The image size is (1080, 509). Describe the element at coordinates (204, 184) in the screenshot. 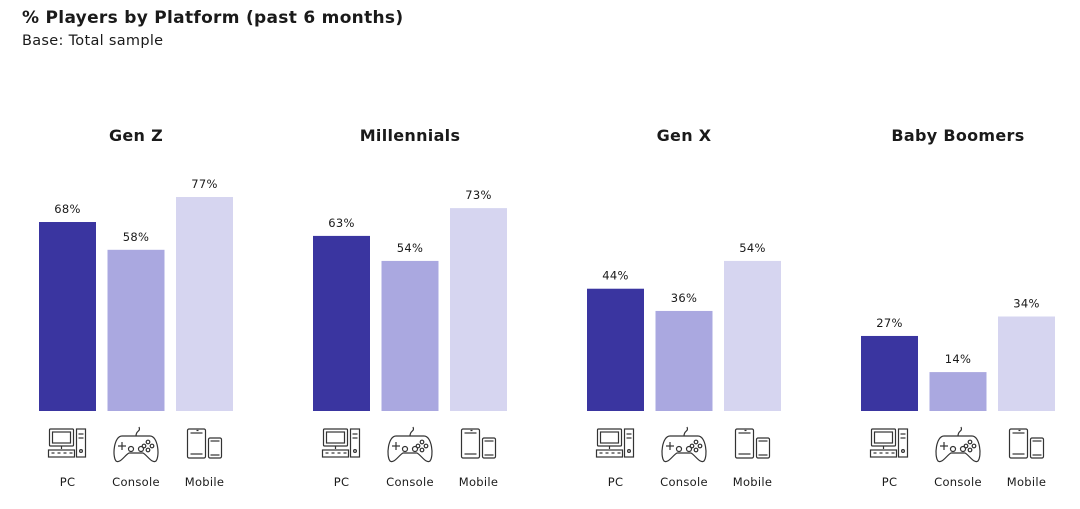

I see `data-label: 77%` at that location.